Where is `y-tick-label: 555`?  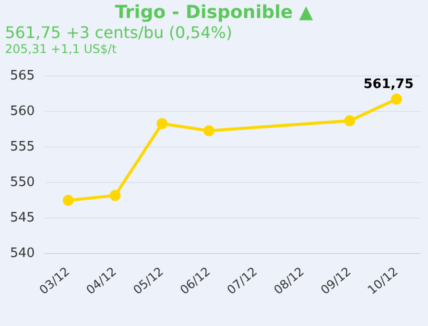
y-tick-label: 555 is located at coordinates (22, 146).